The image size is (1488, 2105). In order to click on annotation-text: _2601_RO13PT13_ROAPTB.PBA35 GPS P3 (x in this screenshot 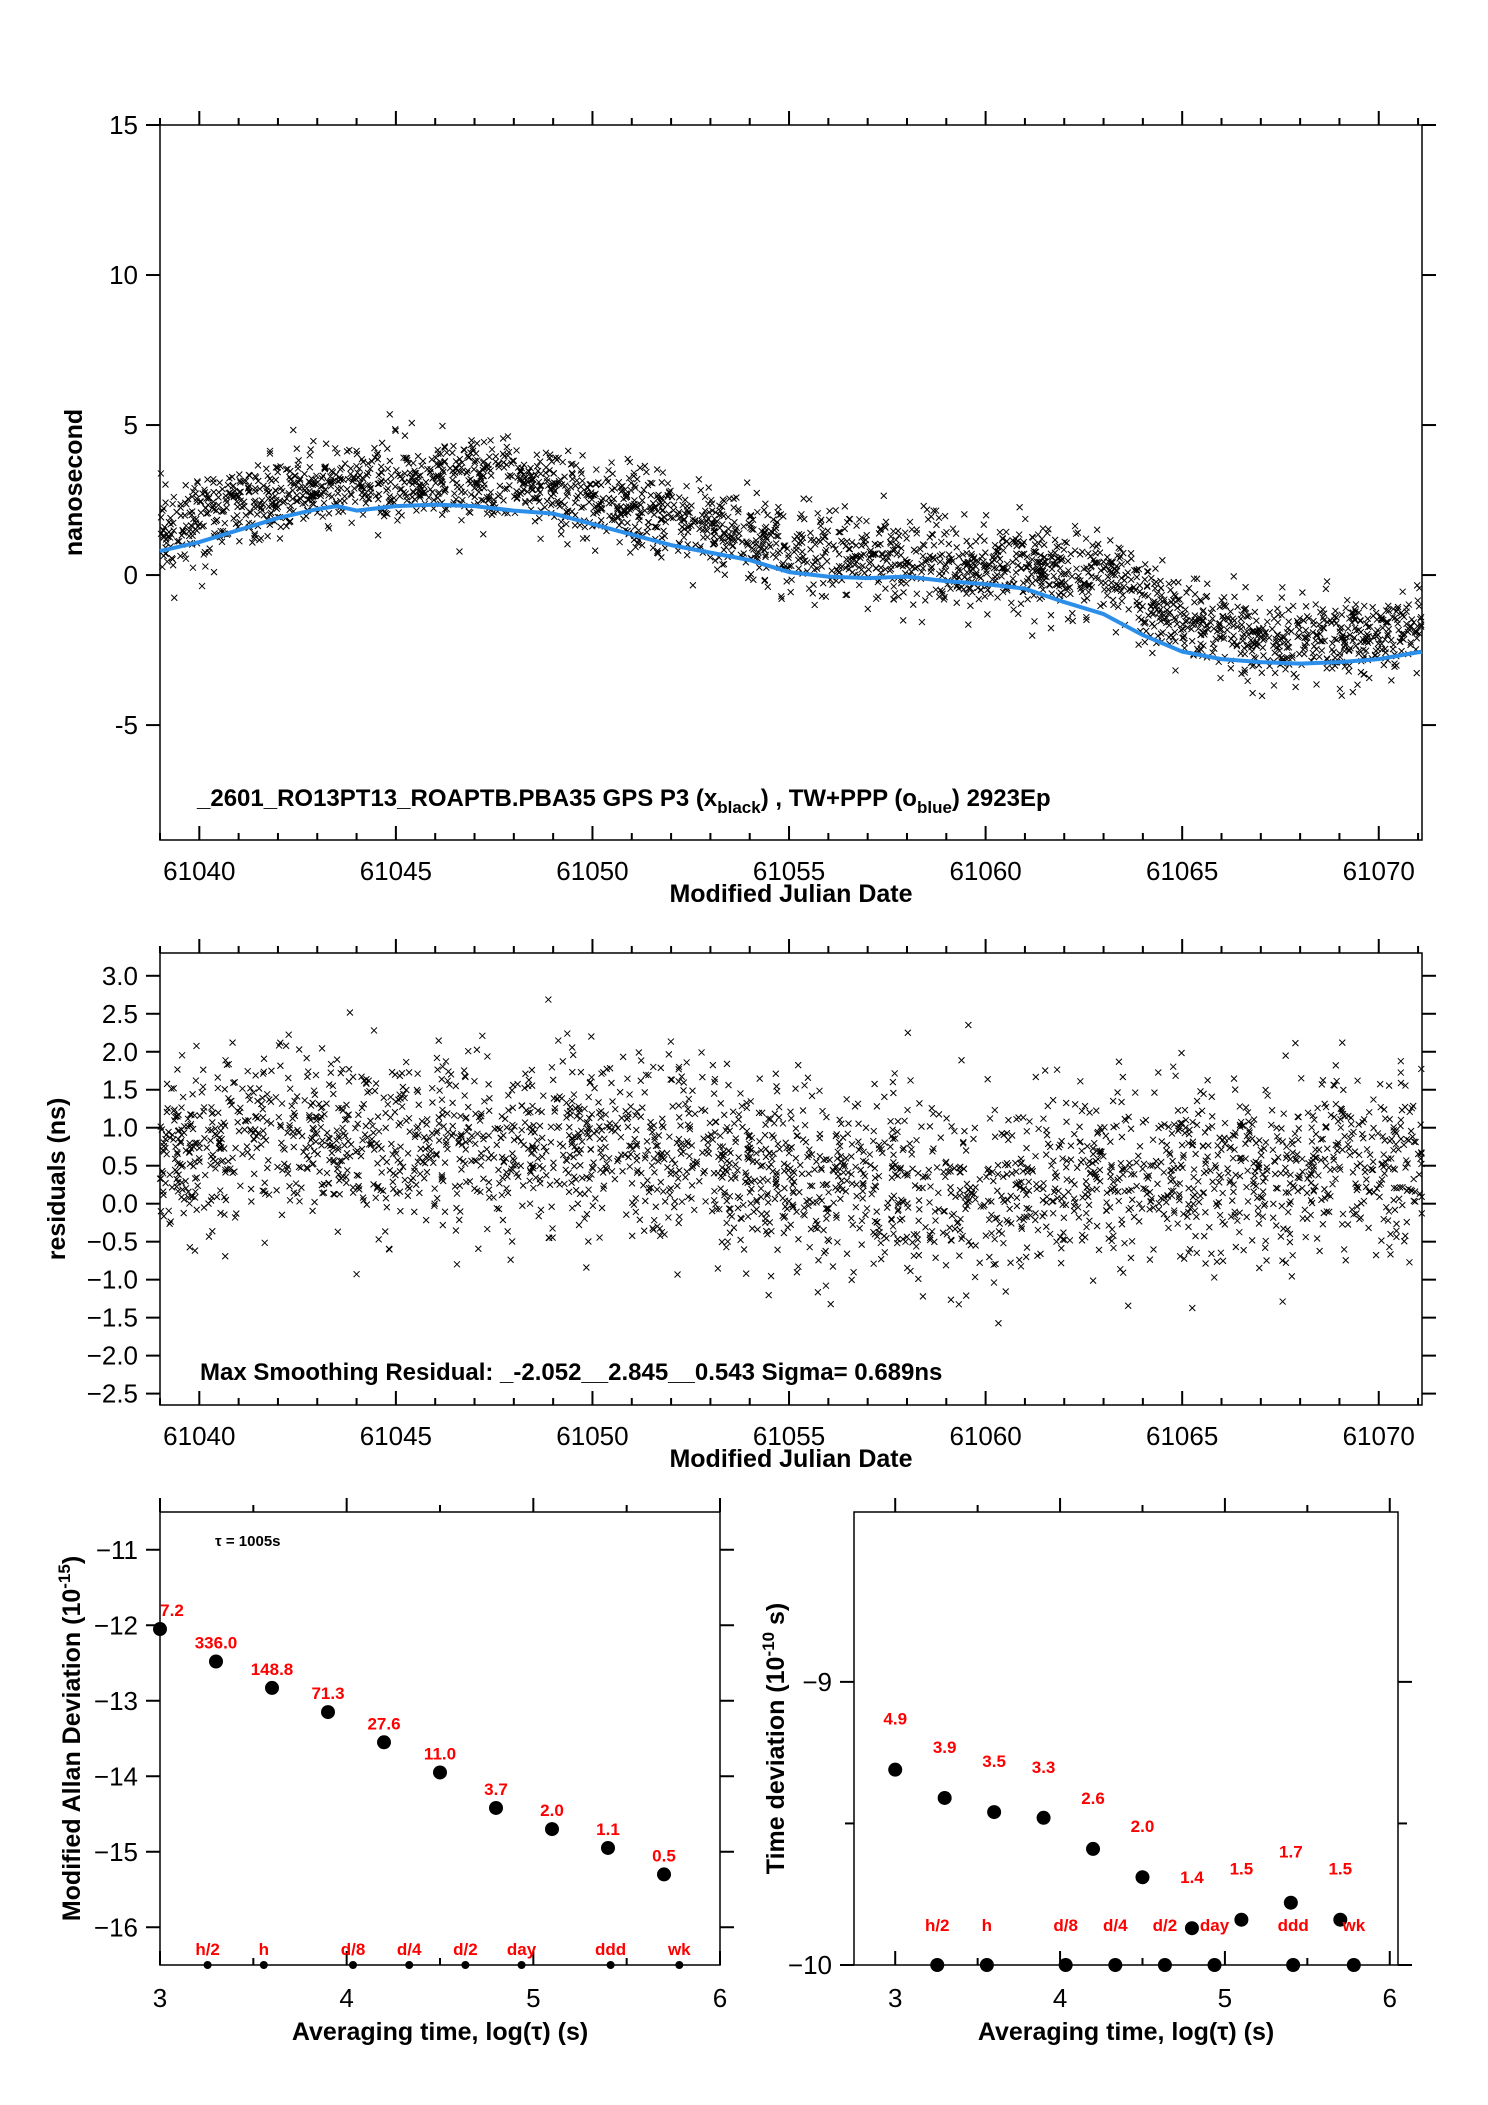, I will do `click(457, 798)`.